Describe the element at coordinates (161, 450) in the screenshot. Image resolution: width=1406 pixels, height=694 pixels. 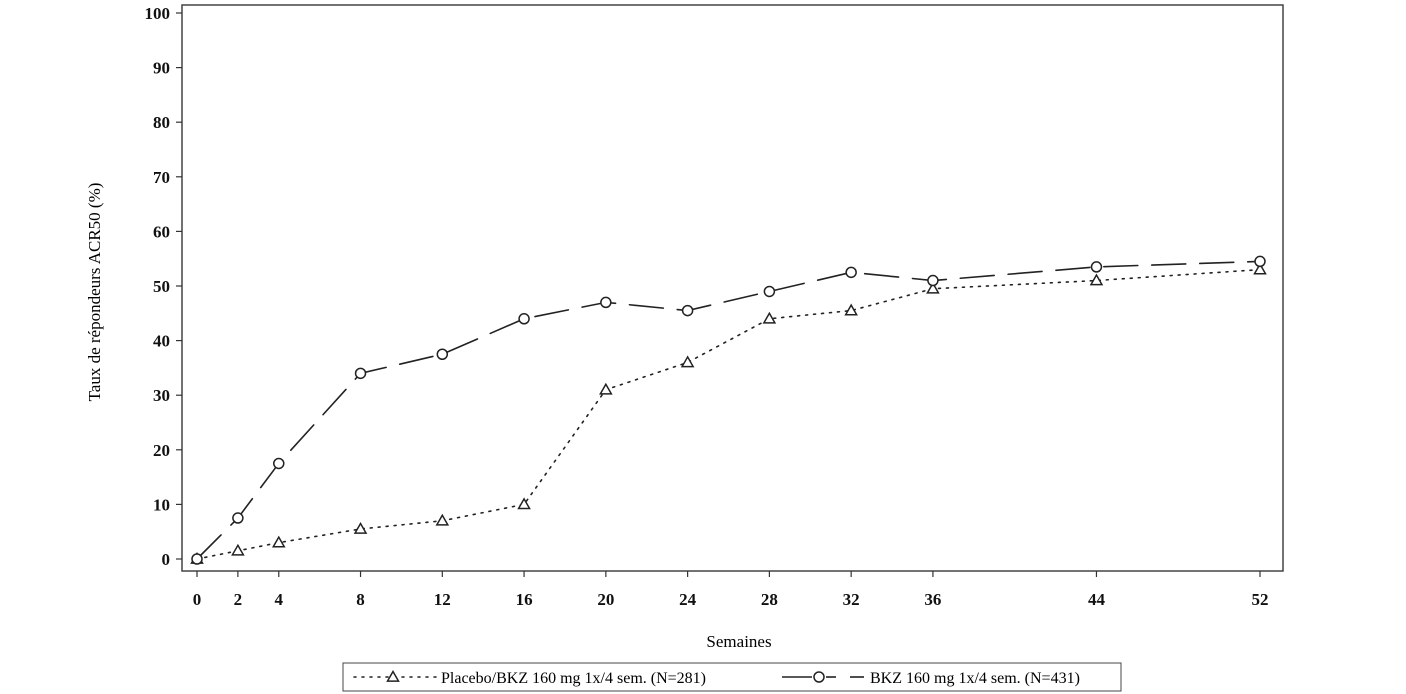
I see `y-tick-label: 20` at that location.